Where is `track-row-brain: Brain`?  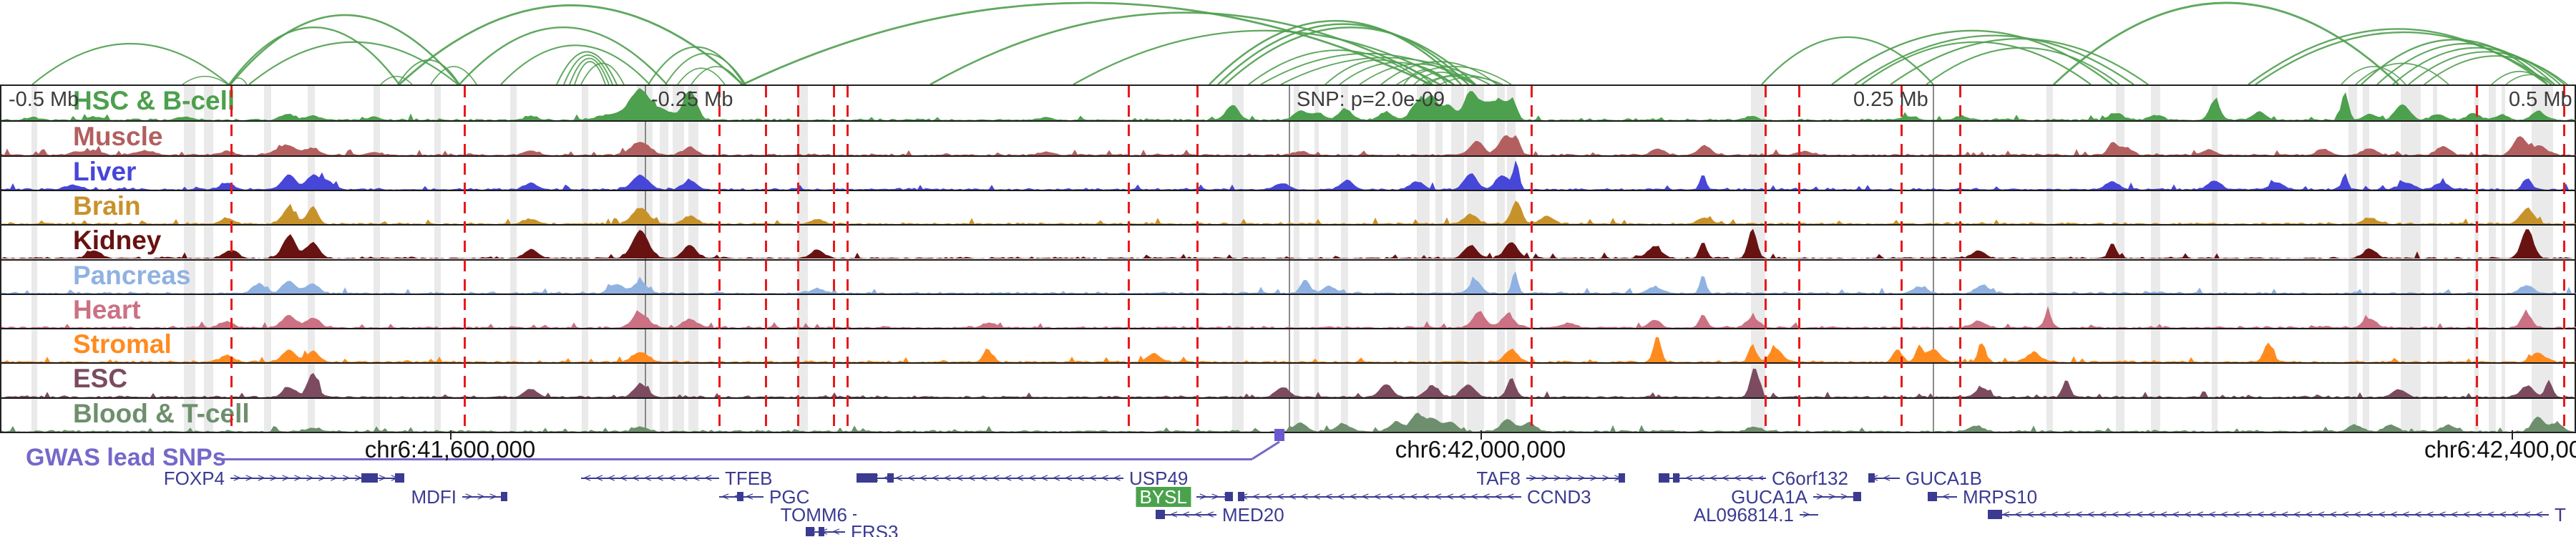 track-row-brain: Brain is located at coordinates (1288, 207).